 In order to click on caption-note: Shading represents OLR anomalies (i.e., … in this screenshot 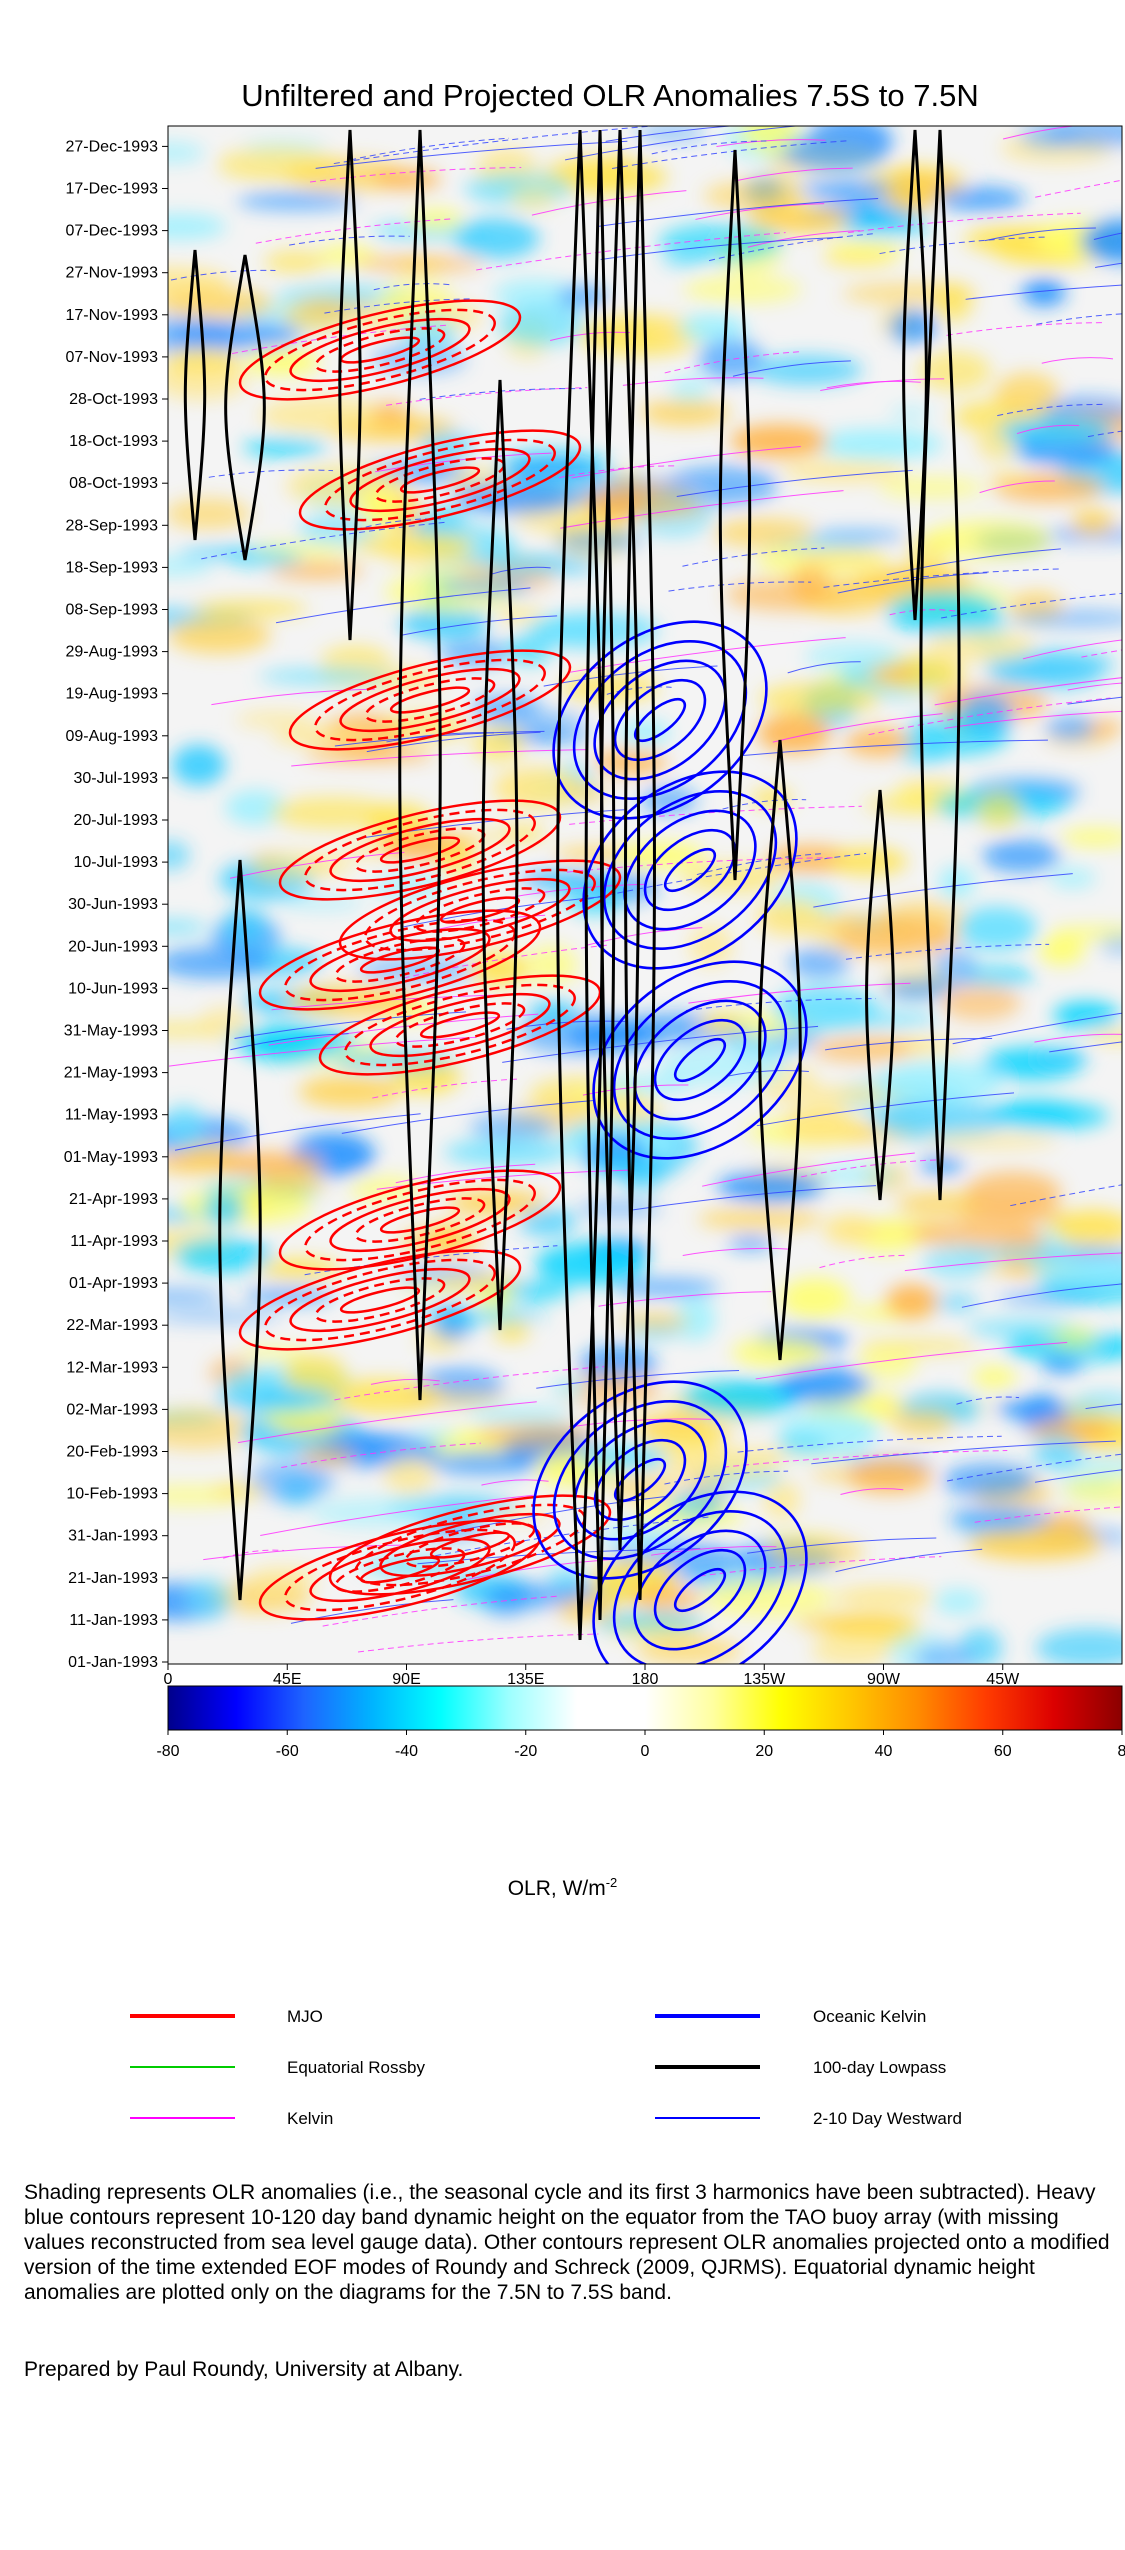, I will do `click(567, 2242)`.